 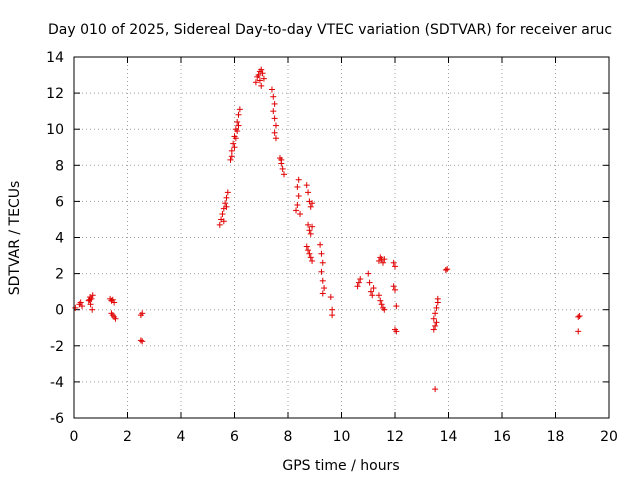 I want to click on y-tick-labels: -6 -4 -2 0 2 4 6 8 10 12 14, so click(x=55, y=238).